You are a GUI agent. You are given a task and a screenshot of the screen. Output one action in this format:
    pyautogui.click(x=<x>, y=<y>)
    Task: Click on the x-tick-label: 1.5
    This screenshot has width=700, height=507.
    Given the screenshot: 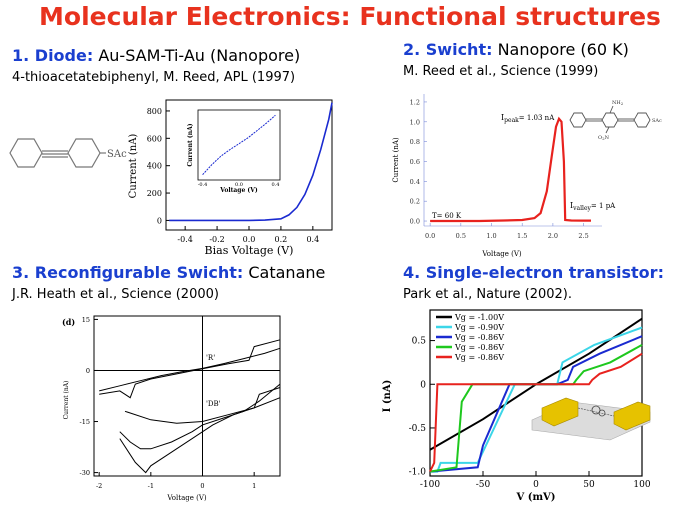 What is the action you would take?
    pyautogui.click(x=522, y=236)
    